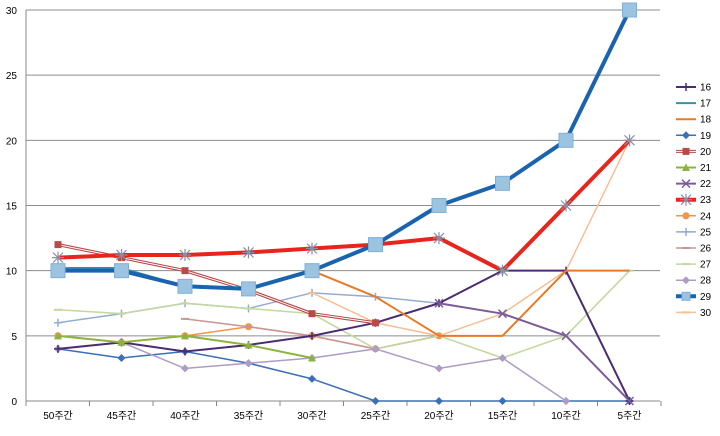 Image resolution: width=720 pixels, height=436 pixels. I want to click on legend-label: 23, so click(706, 200).